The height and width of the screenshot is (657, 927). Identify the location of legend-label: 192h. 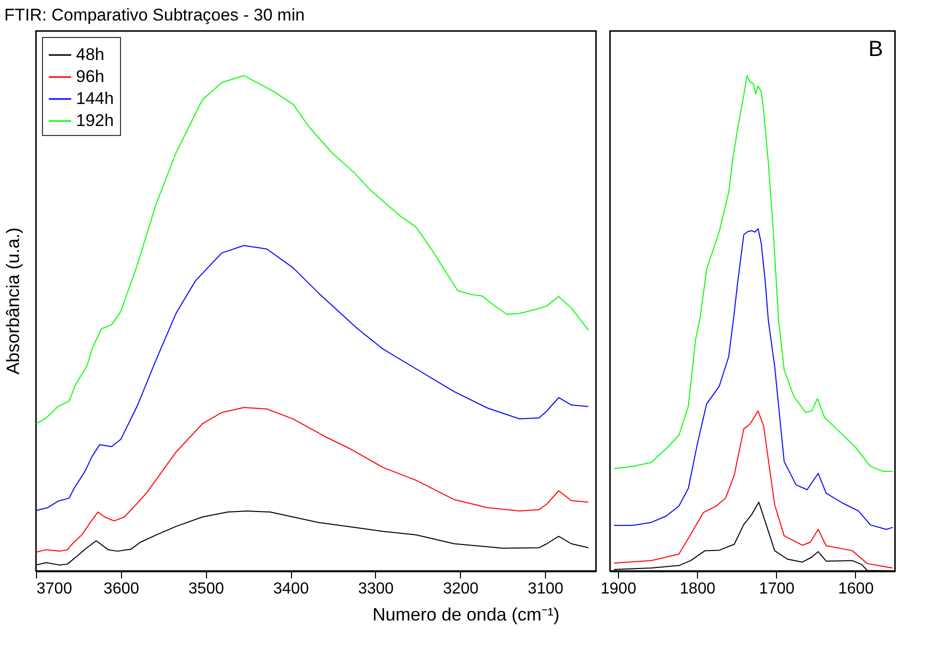
(95, 120).